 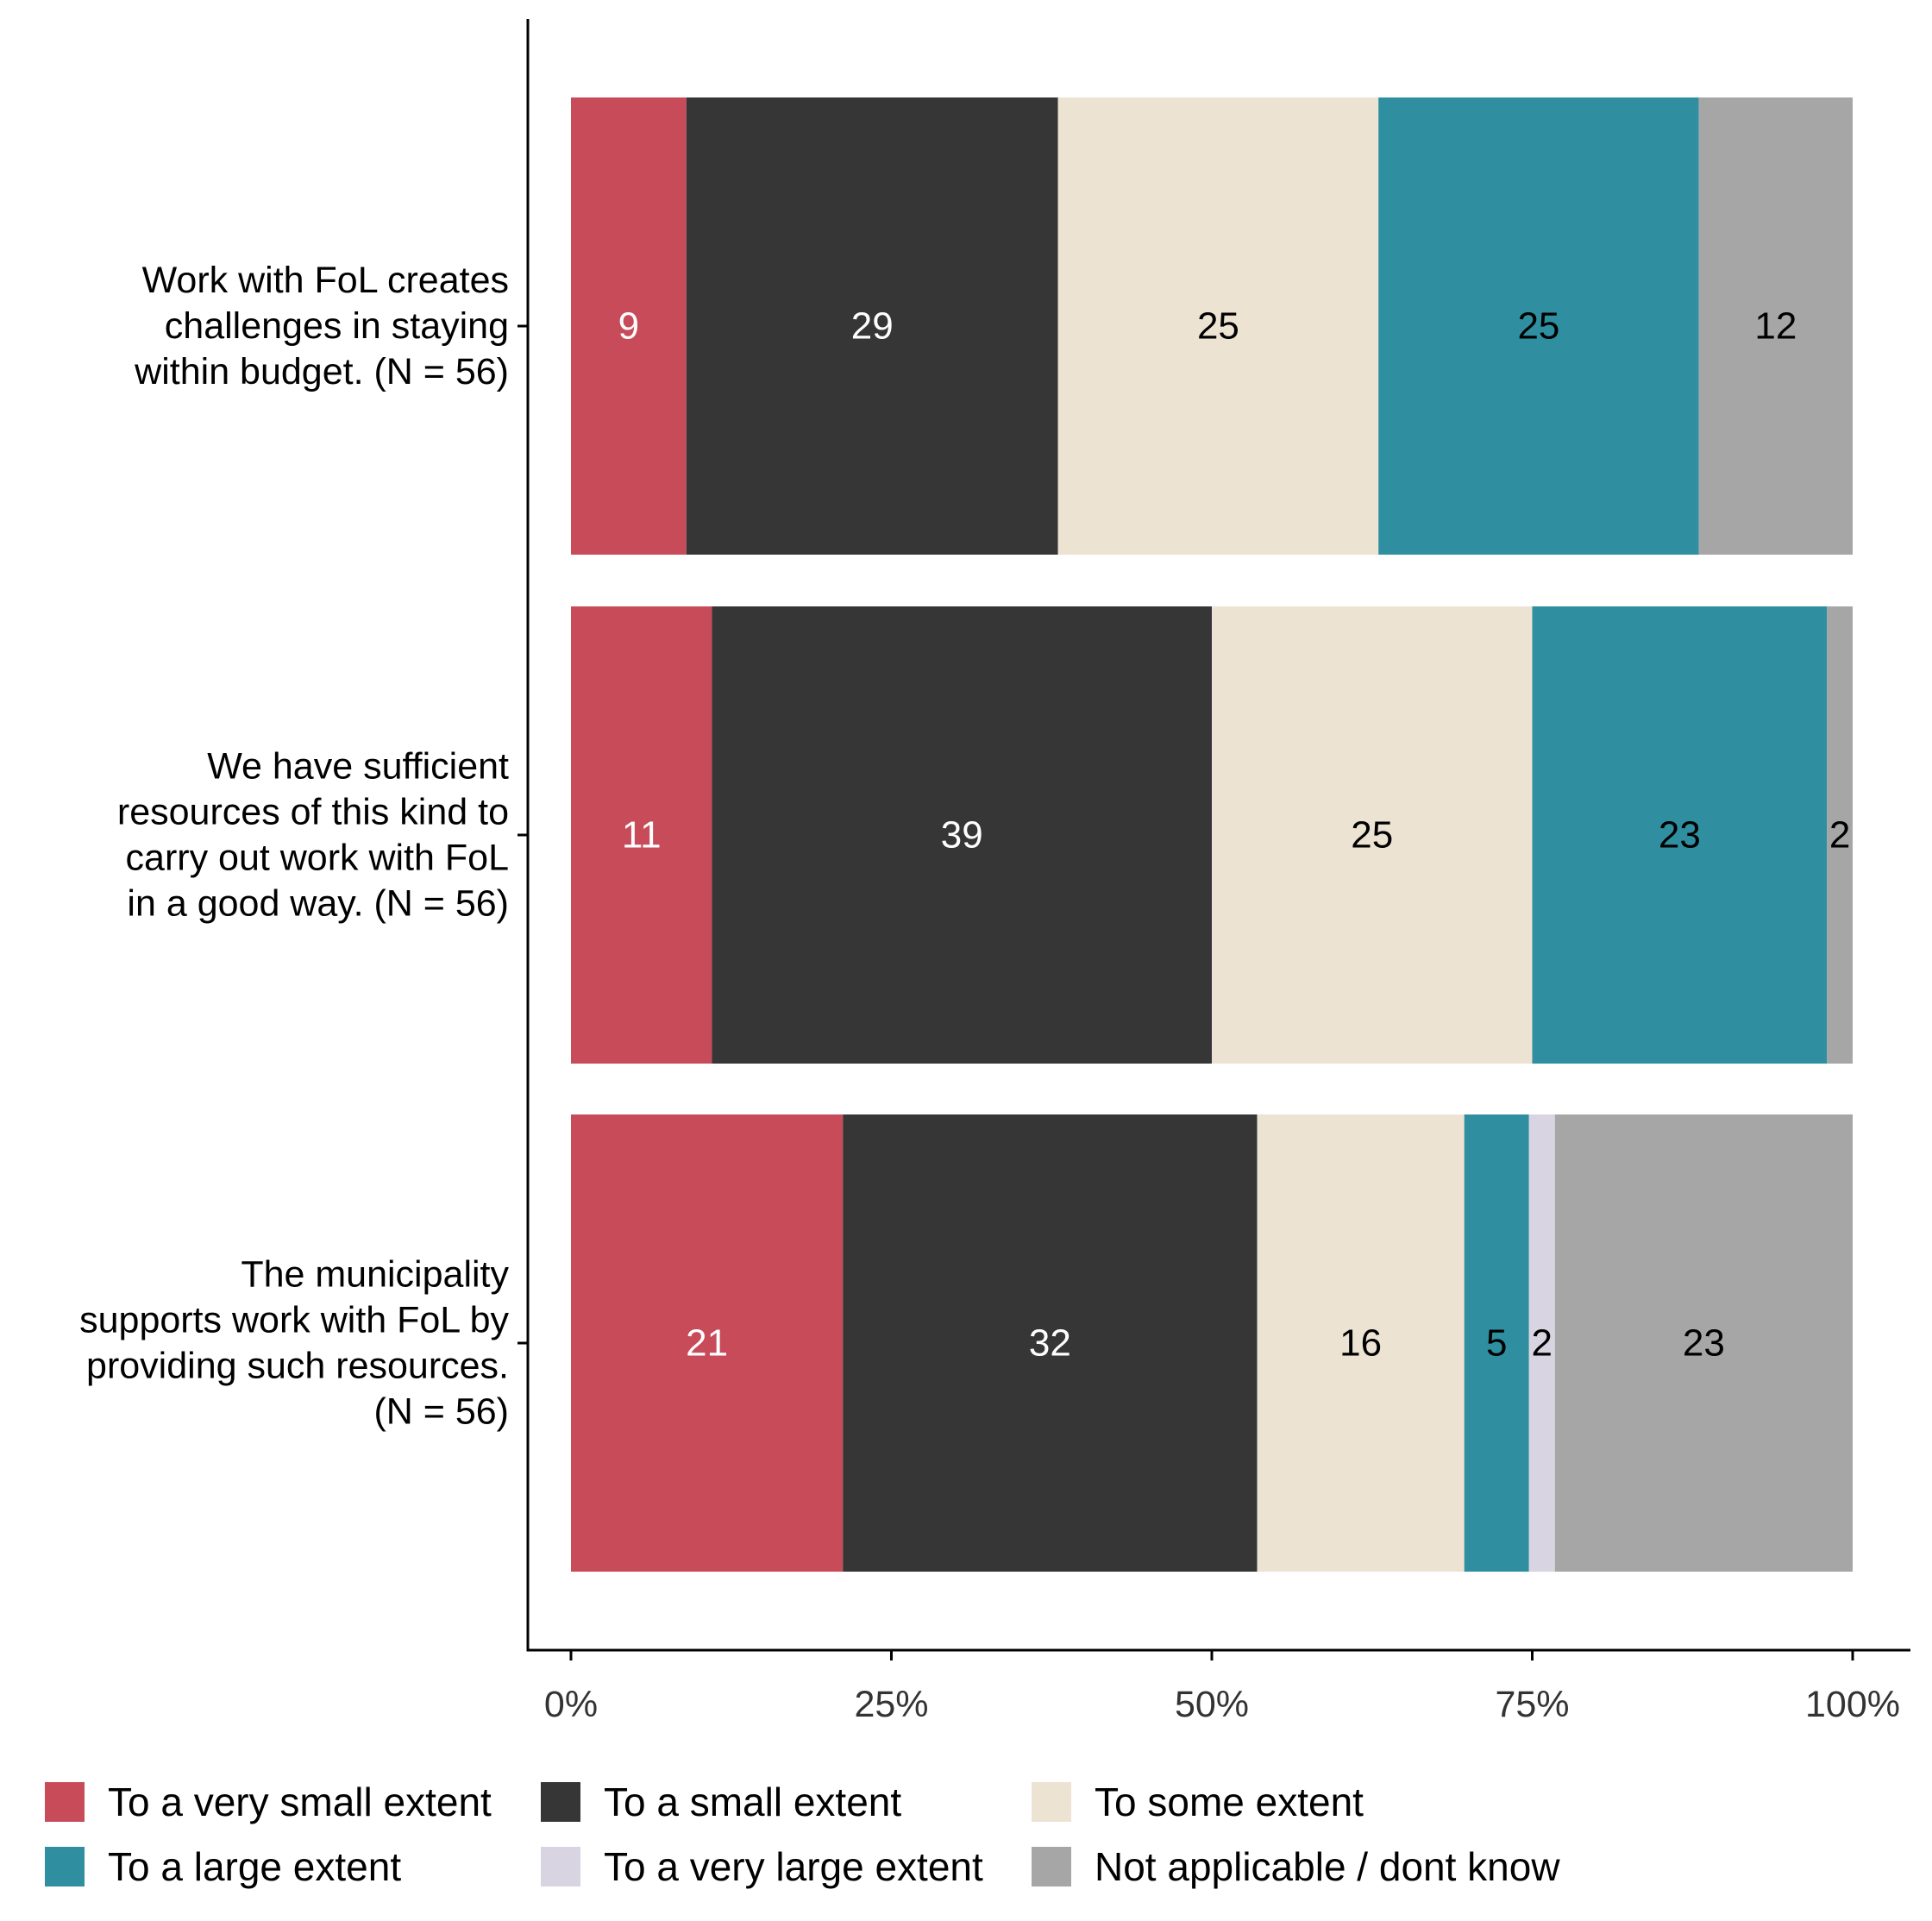 What do you see at coordinates (297, 1366) in the screenshot?
I see `category-label-line: providing such resources.` at bounding box center [297, 1366].